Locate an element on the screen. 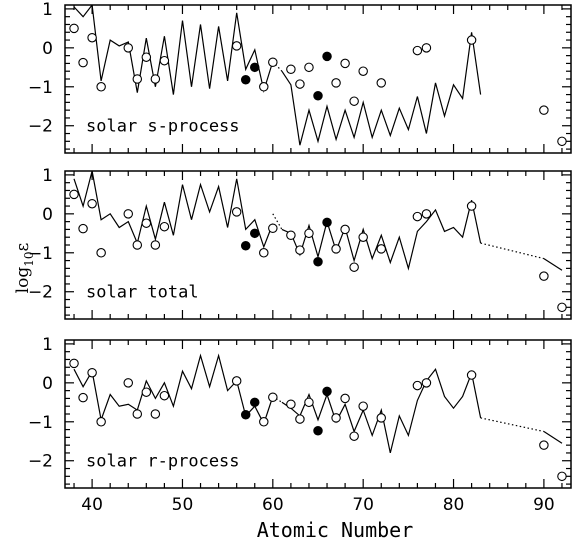  x-tick-label: 60 is located at coordinates (273, 505).